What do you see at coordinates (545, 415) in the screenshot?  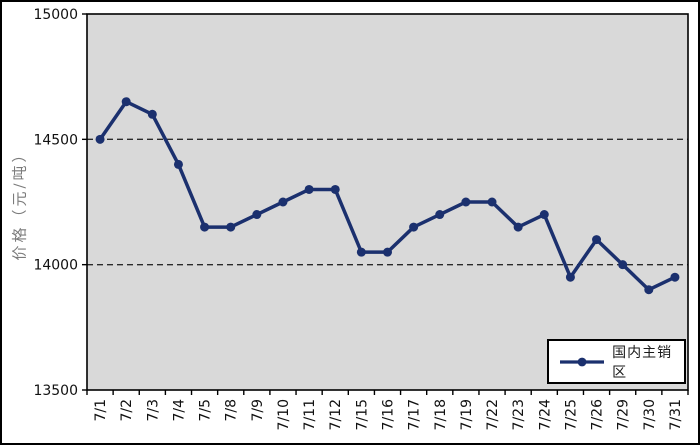 I see `x-tick-label: 7/24` at bounding box center [545, 415].